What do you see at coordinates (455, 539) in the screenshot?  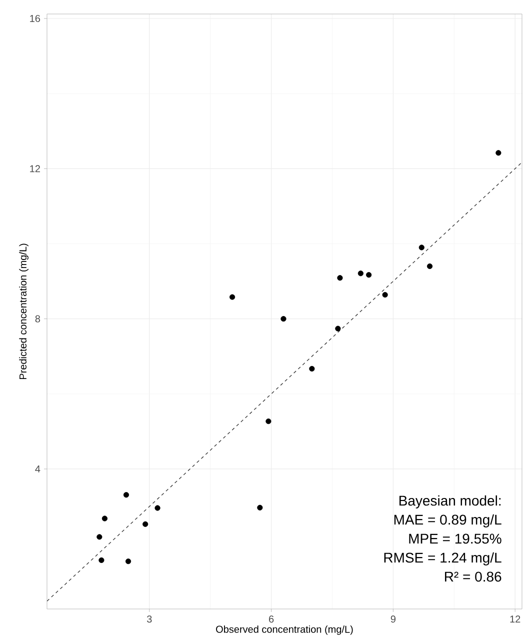 I see `annotation: MPE = 19.55%` at bounding box center [455, 539].